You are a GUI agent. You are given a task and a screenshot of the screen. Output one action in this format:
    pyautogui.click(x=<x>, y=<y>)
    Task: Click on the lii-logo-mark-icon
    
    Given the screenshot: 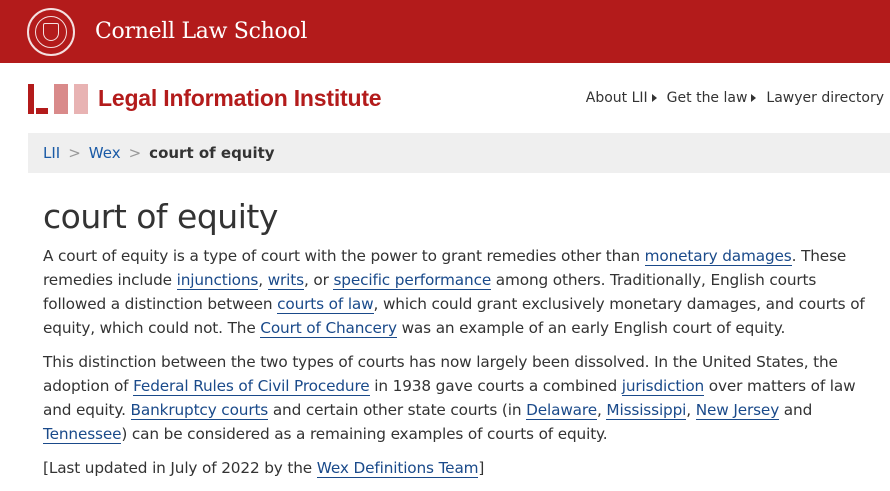 What is the action you would take?
    pyautogui.click(x=58, y=98)
    